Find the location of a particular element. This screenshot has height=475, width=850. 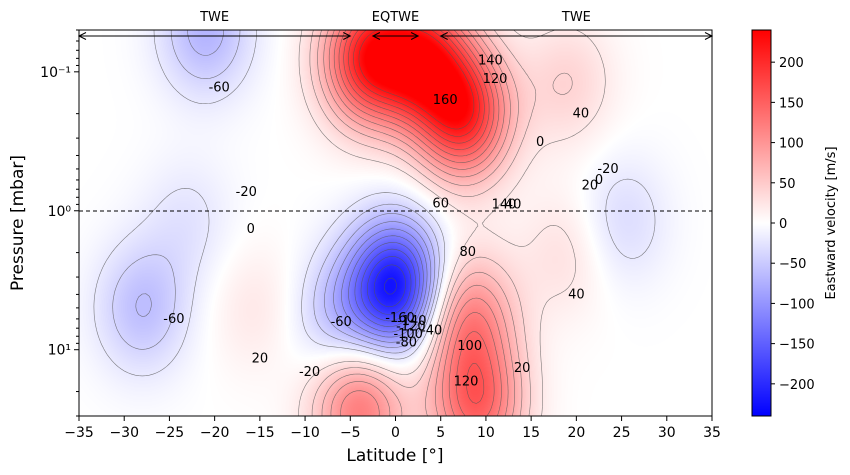

x-tick-label: −35 is located at coordinates (79, 433).